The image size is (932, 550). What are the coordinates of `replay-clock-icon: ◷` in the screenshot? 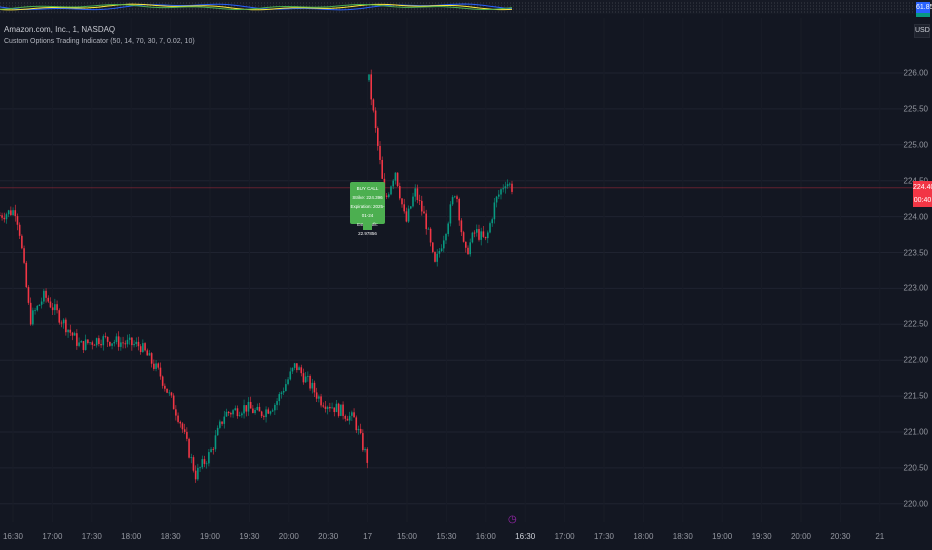 It's located at (512, 519).